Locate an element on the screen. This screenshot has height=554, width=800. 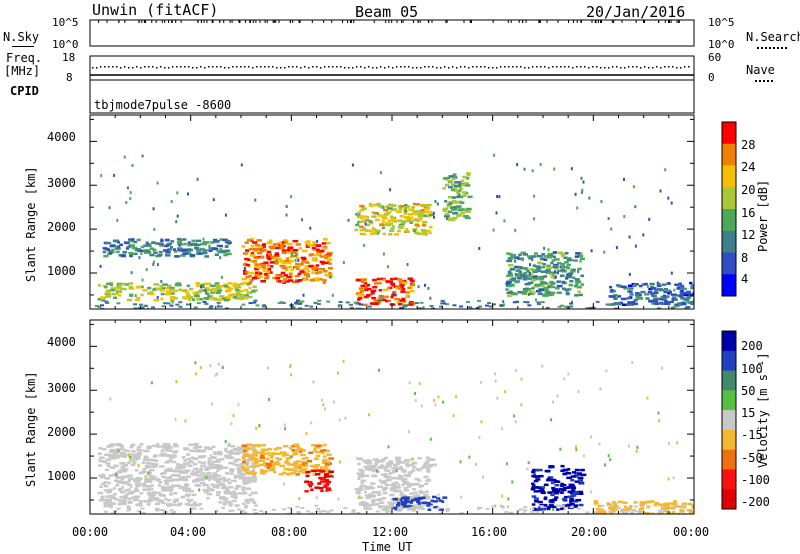
vel-cb-tick-m200: -200 is located at coordinates (755, 502).